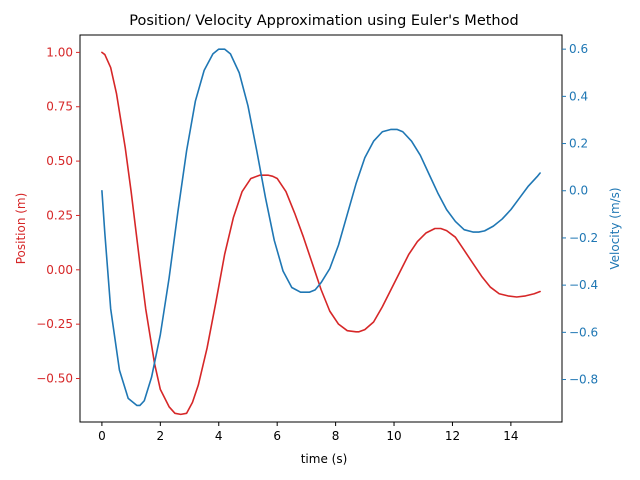 The image size is (640, 480). I want to click on y-axis-right-label: Velocity (m/s), so click(615, 228).